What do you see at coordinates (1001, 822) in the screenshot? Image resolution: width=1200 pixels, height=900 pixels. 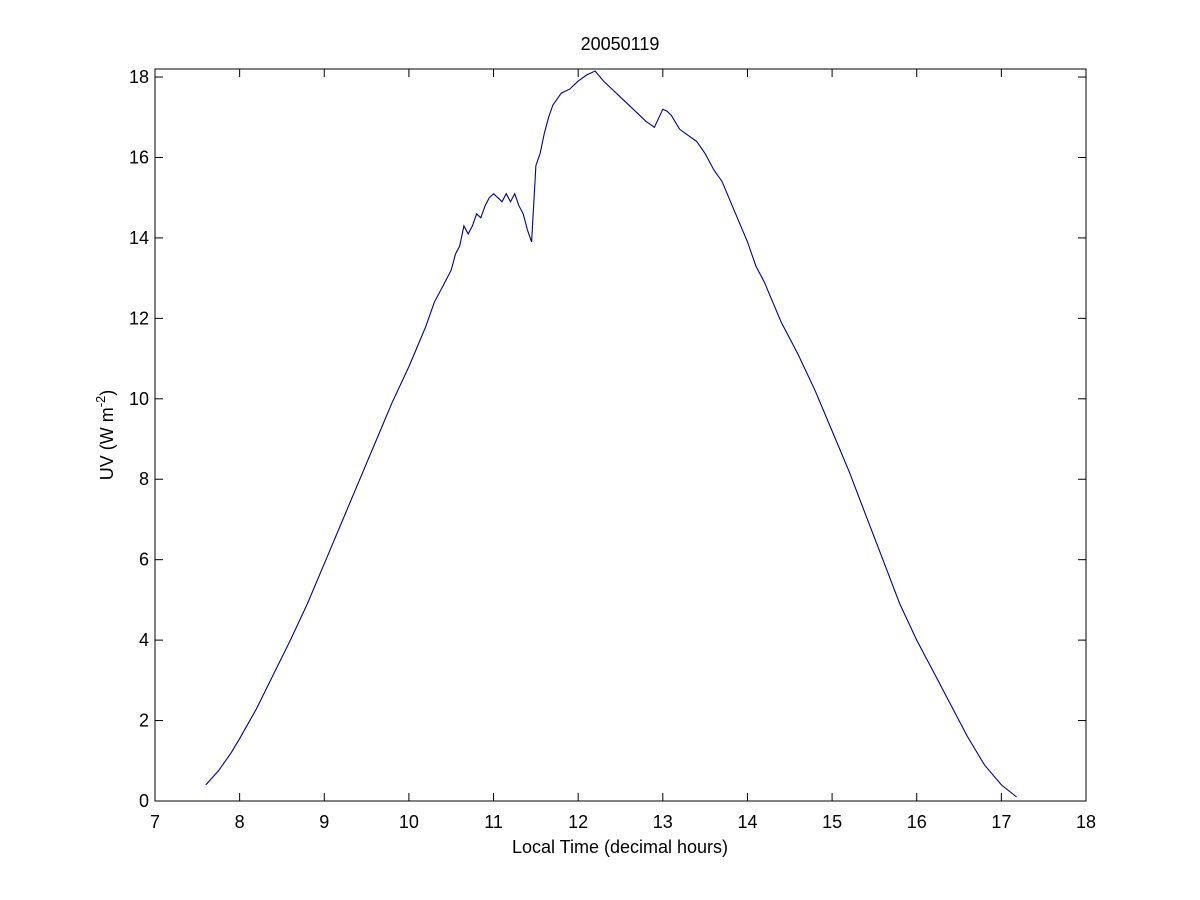 I see `x-tick-label: 17` at bounding box center [1001, 822].